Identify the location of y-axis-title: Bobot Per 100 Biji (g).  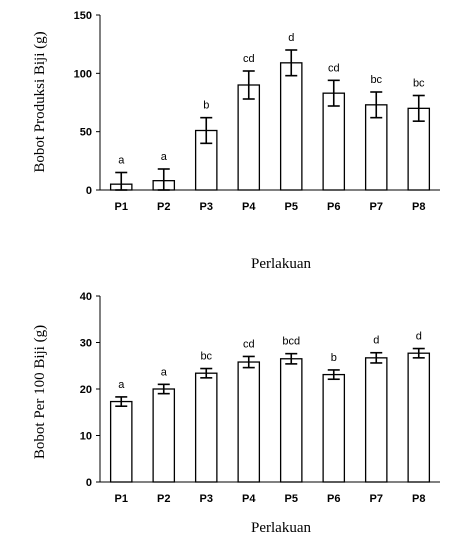
(40, 392).